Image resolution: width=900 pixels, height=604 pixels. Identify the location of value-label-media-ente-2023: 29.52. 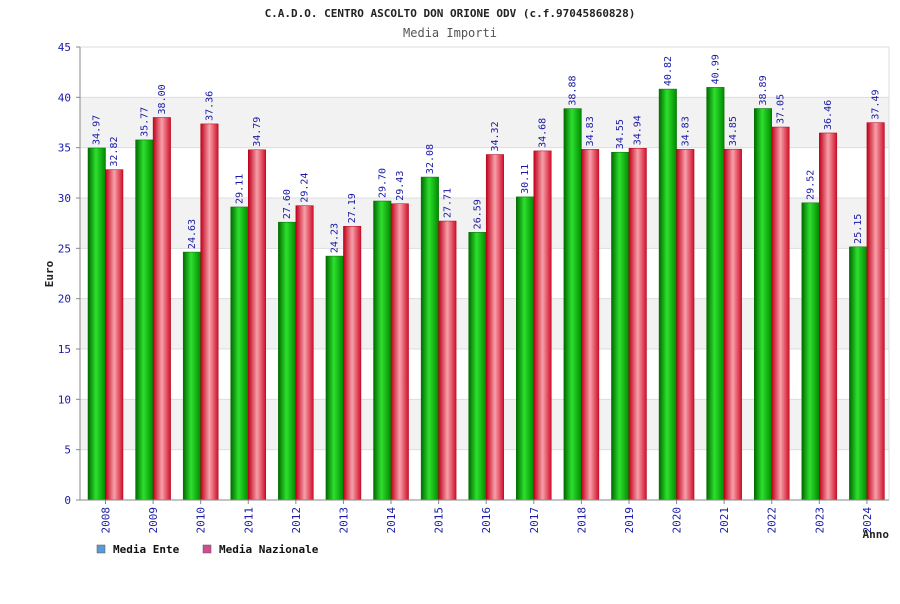
(811, 185).